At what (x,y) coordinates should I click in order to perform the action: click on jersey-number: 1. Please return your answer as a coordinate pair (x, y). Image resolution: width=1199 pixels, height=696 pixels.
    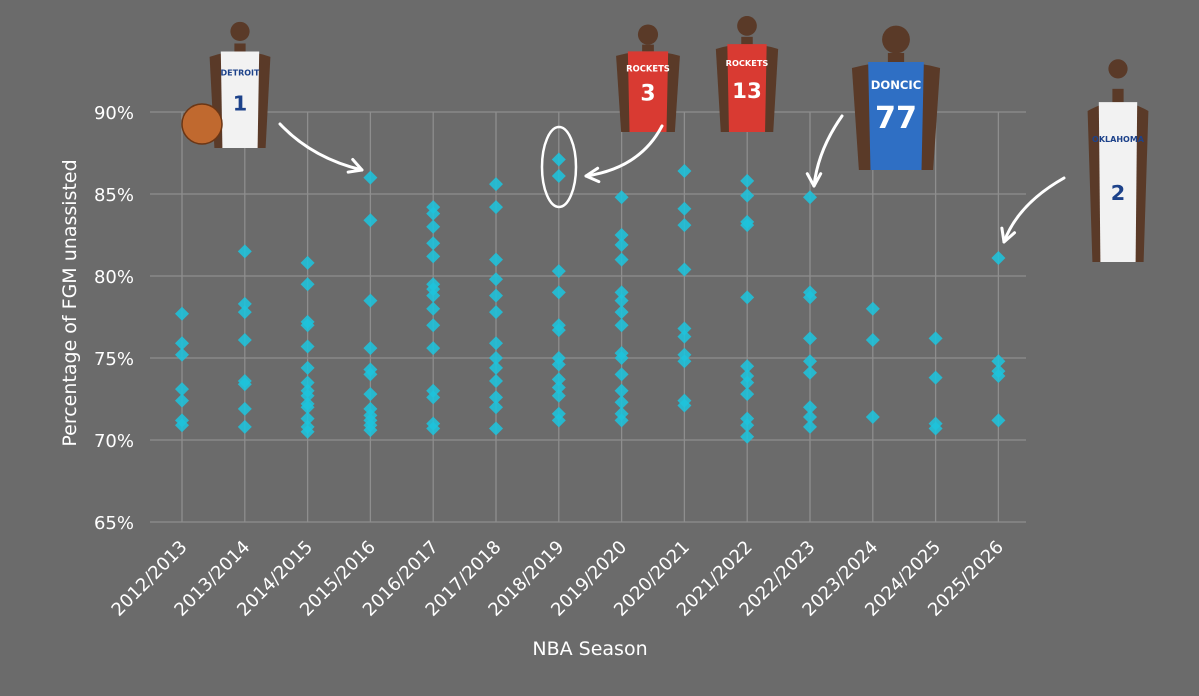
    Looking at the image, I should click on (240, 103).